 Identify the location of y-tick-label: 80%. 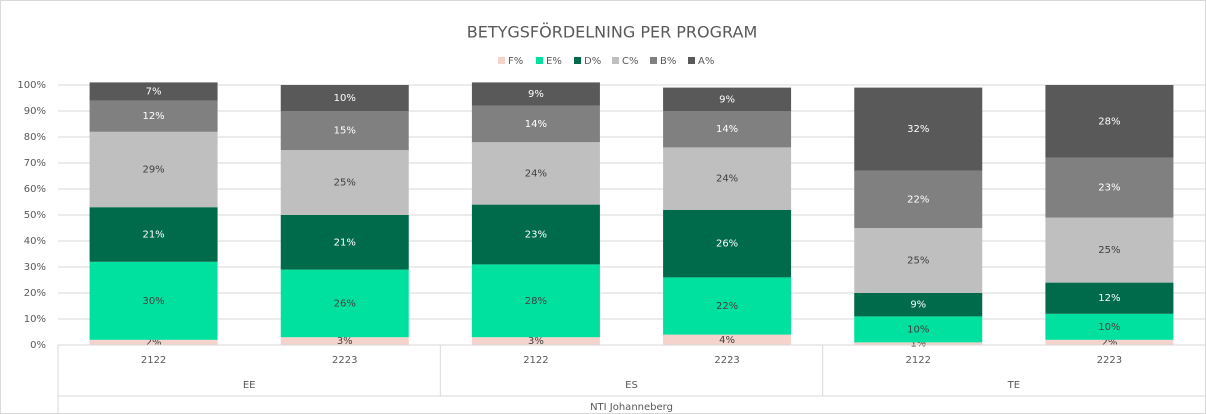
(35, 137).